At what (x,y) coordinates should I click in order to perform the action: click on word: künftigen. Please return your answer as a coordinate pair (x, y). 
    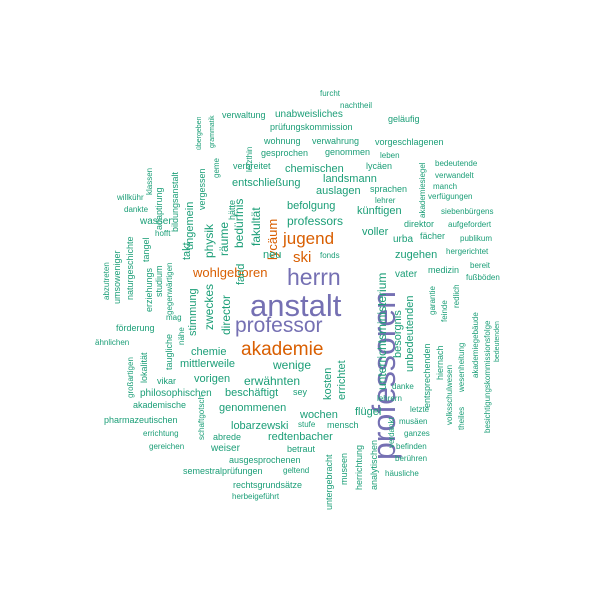
    Looking at the image, I should click on (379, 211).